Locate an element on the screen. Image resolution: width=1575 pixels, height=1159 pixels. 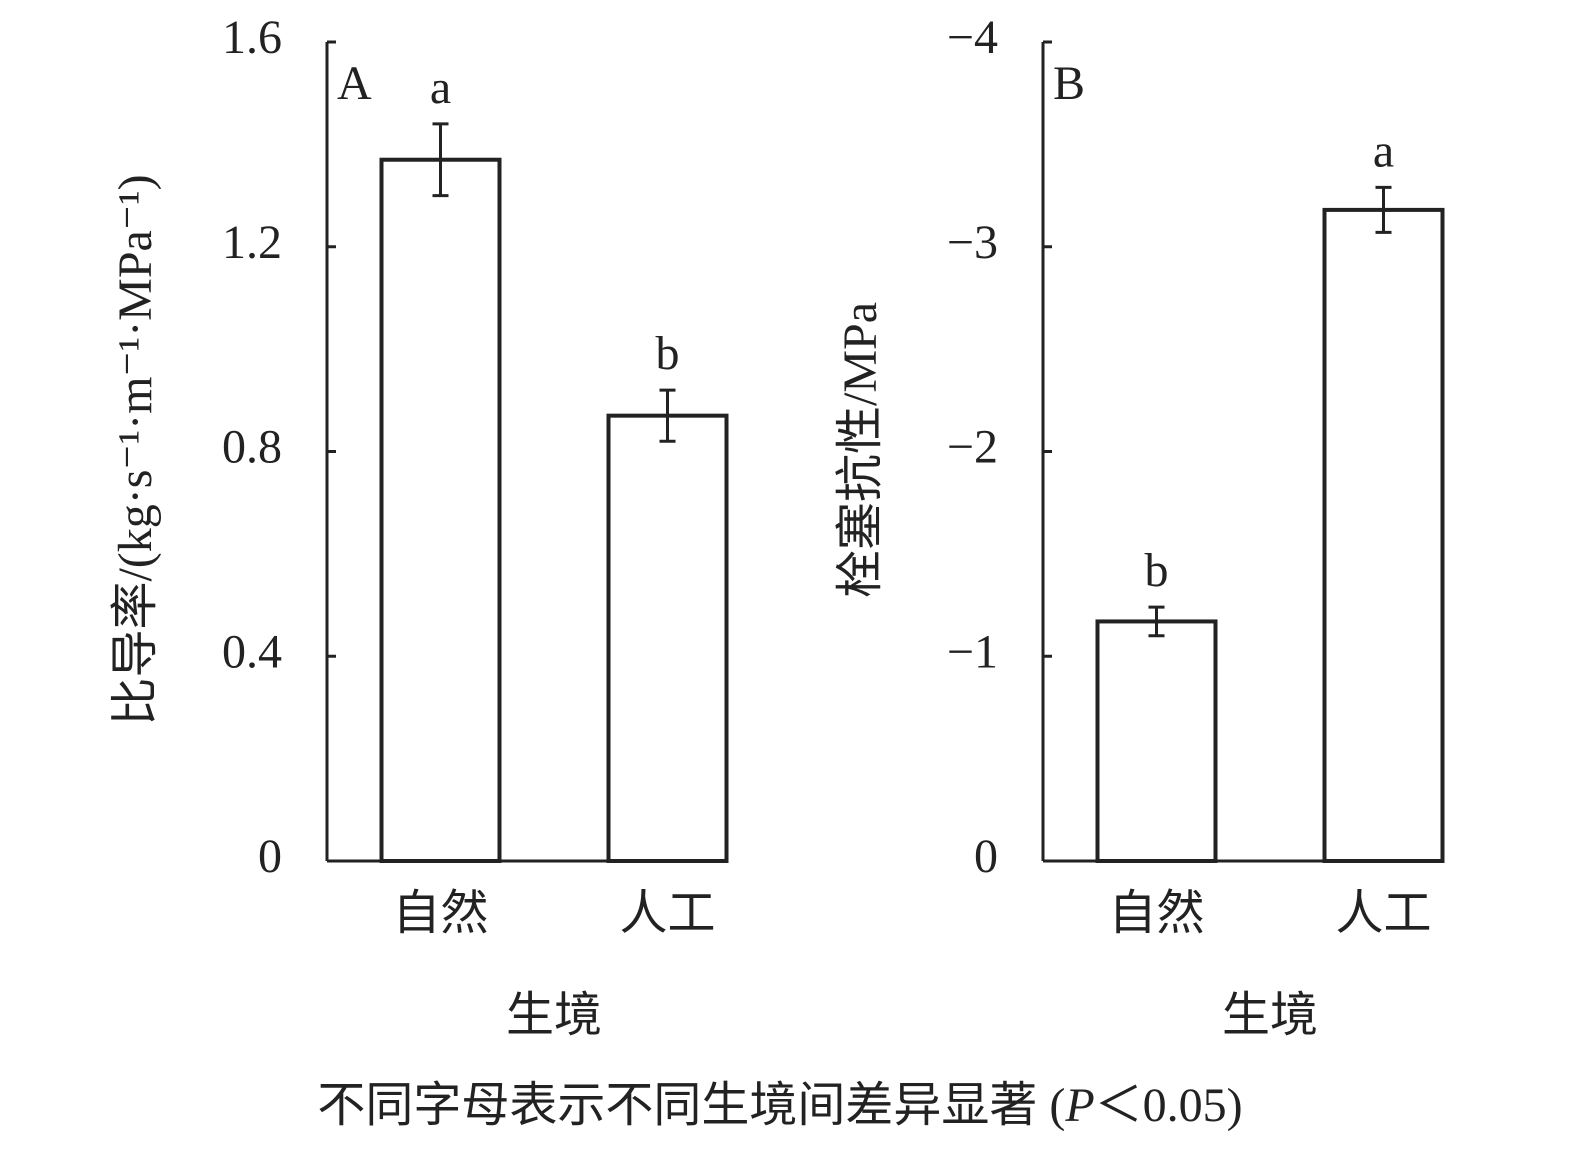
caption-part: ＜0.05) is located at coordinates (1169, 1105).